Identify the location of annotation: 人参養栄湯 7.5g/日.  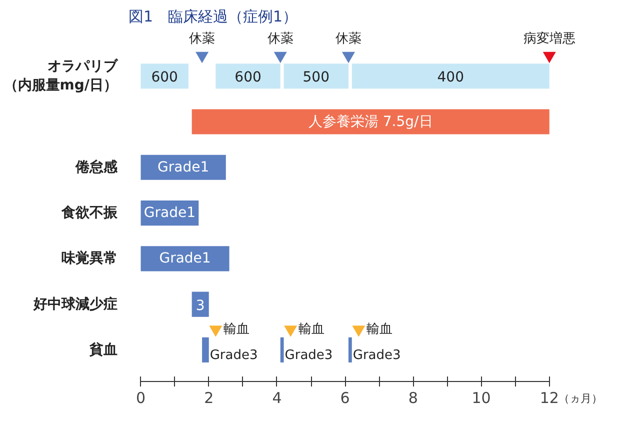
(370, 122).